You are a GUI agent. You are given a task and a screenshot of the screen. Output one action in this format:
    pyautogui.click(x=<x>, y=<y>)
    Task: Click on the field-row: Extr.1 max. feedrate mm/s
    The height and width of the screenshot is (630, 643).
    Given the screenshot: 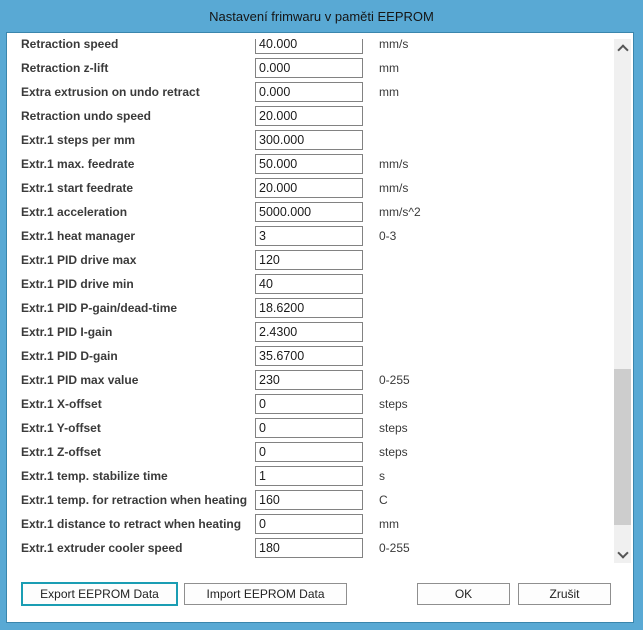 What is the action you would take?
    pyautogui.click(x=309, y=164)
    